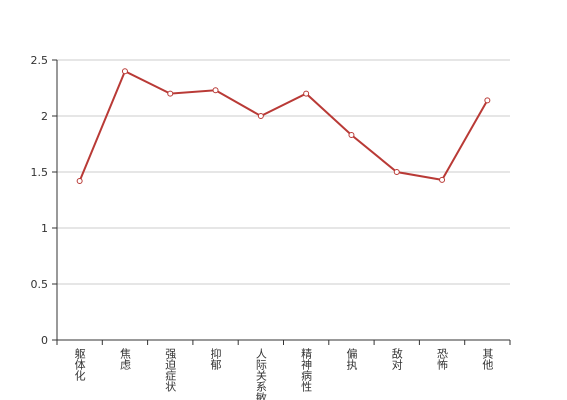 This screenshot has height=400, width=567. I want to click on y-tick-label: 2.5, so click(40, 60).